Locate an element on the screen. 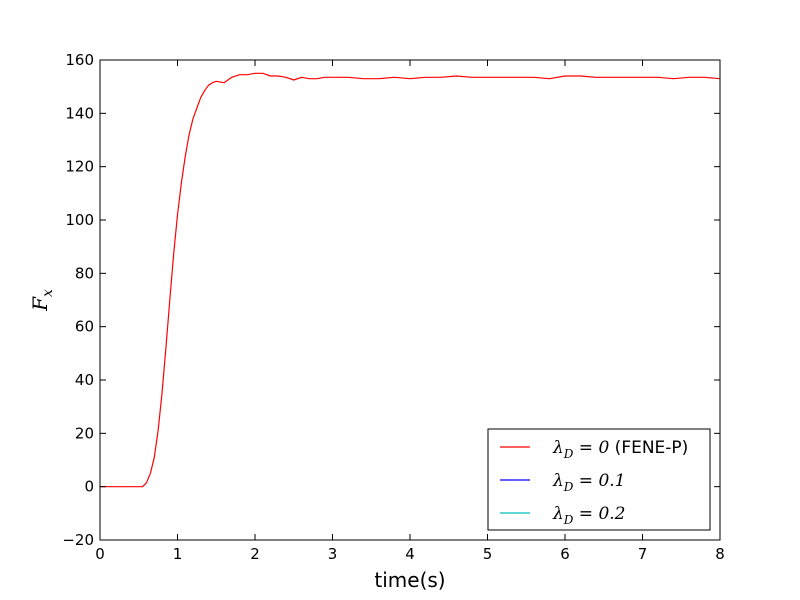 The image size is (800, 600). legend-label: λD = 0 (FENE-P) is located at coordinates (620, 449).